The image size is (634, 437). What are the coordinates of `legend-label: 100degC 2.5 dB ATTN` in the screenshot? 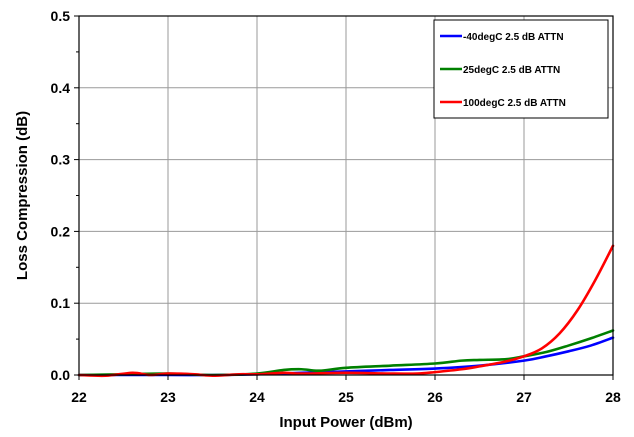 It's located at (514, 103).